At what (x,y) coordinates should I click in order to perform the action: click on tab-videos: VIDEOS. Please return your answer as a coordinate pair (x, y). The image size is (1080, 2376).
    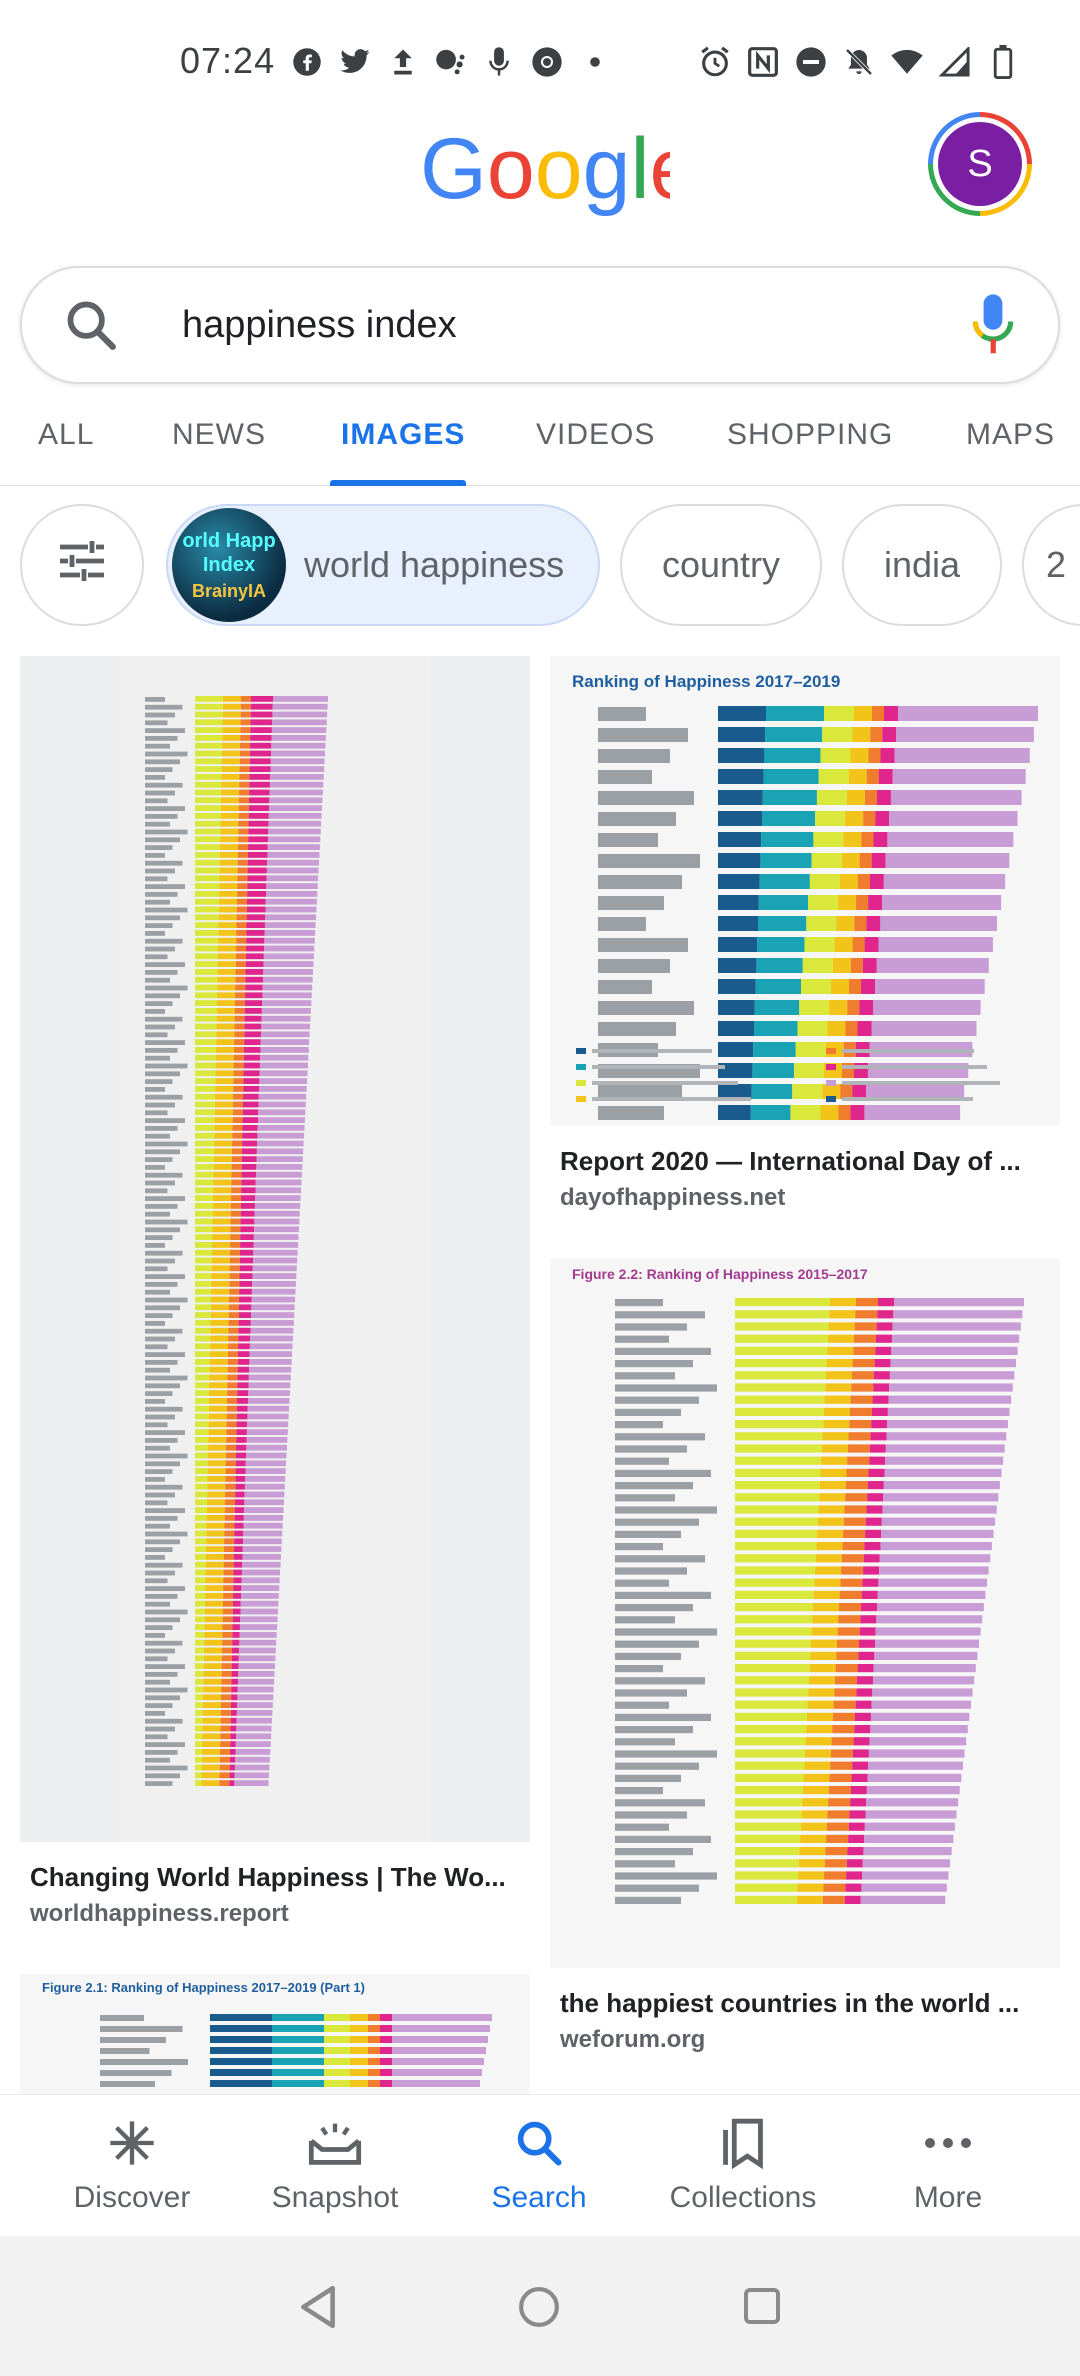
    Looking at the image, I should click on (596, 434).